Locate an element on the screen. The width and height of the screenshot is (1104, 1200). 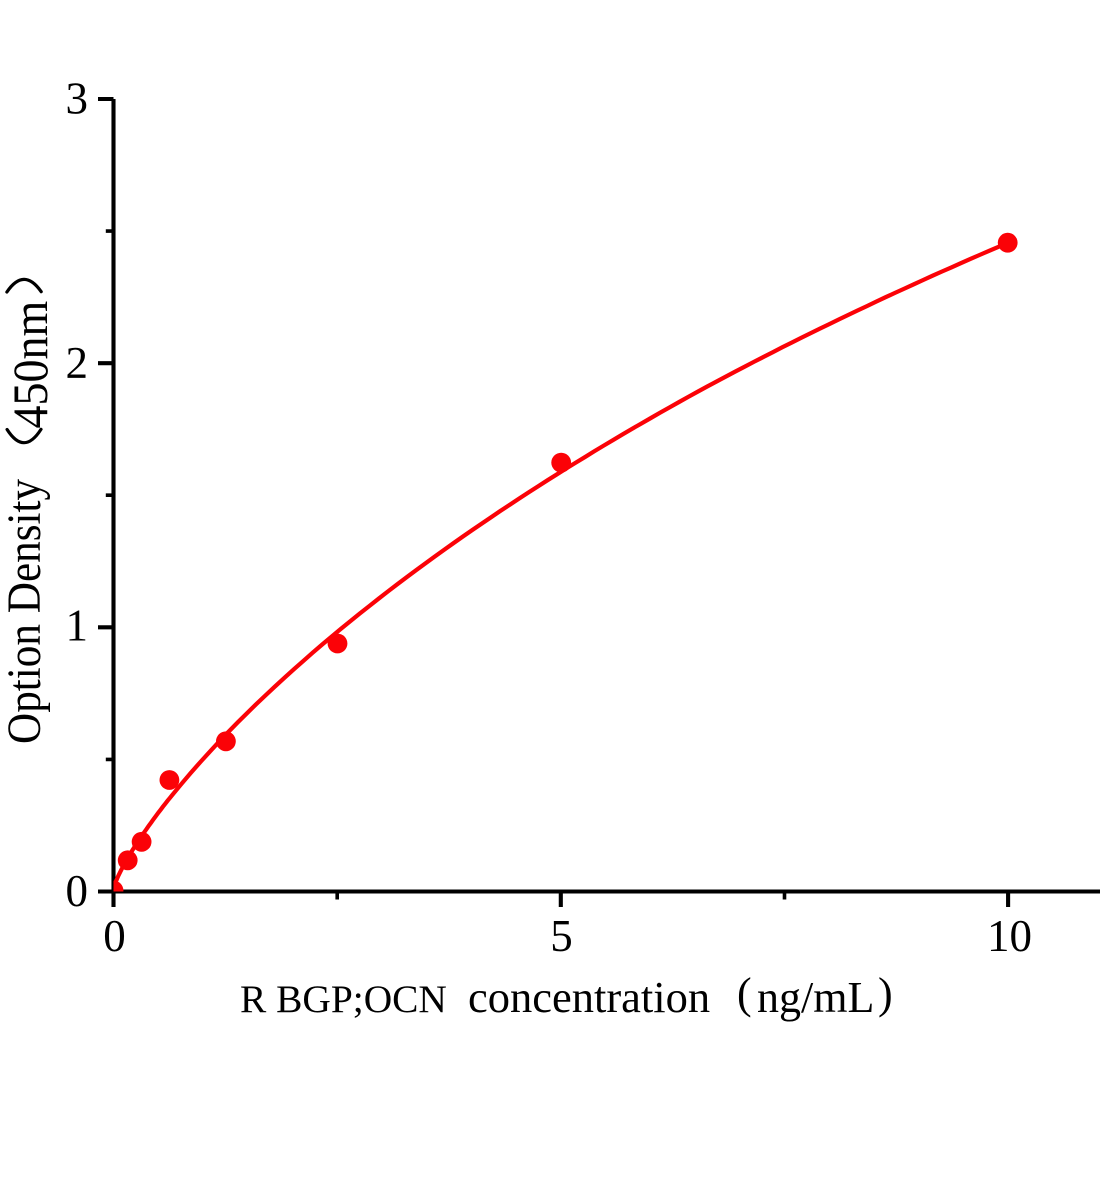
svg-text: R BGP;OCN is located at coordinates (343, 999).